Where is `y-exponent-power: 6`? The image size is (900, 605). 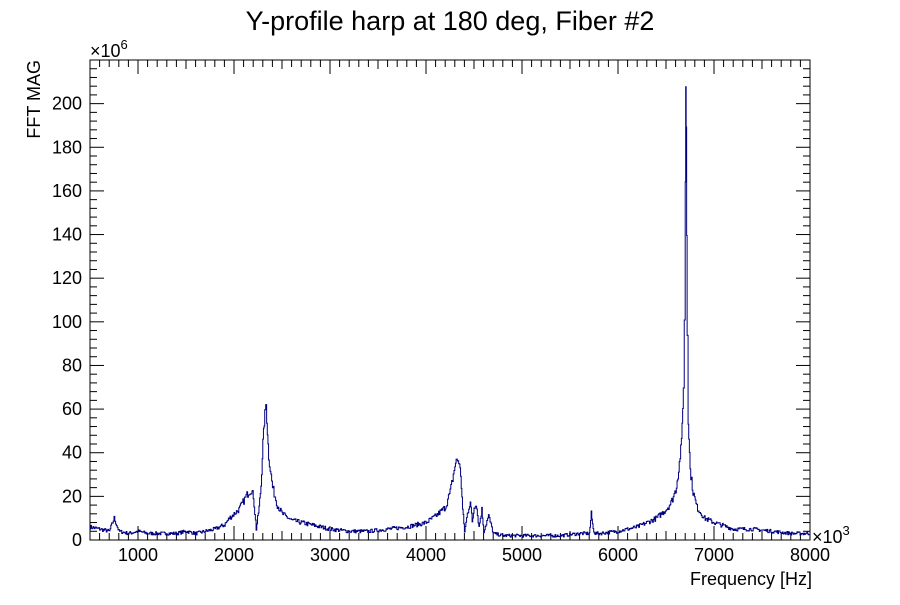 y-exponent-power: 6 is located at coordinates (124, 44).